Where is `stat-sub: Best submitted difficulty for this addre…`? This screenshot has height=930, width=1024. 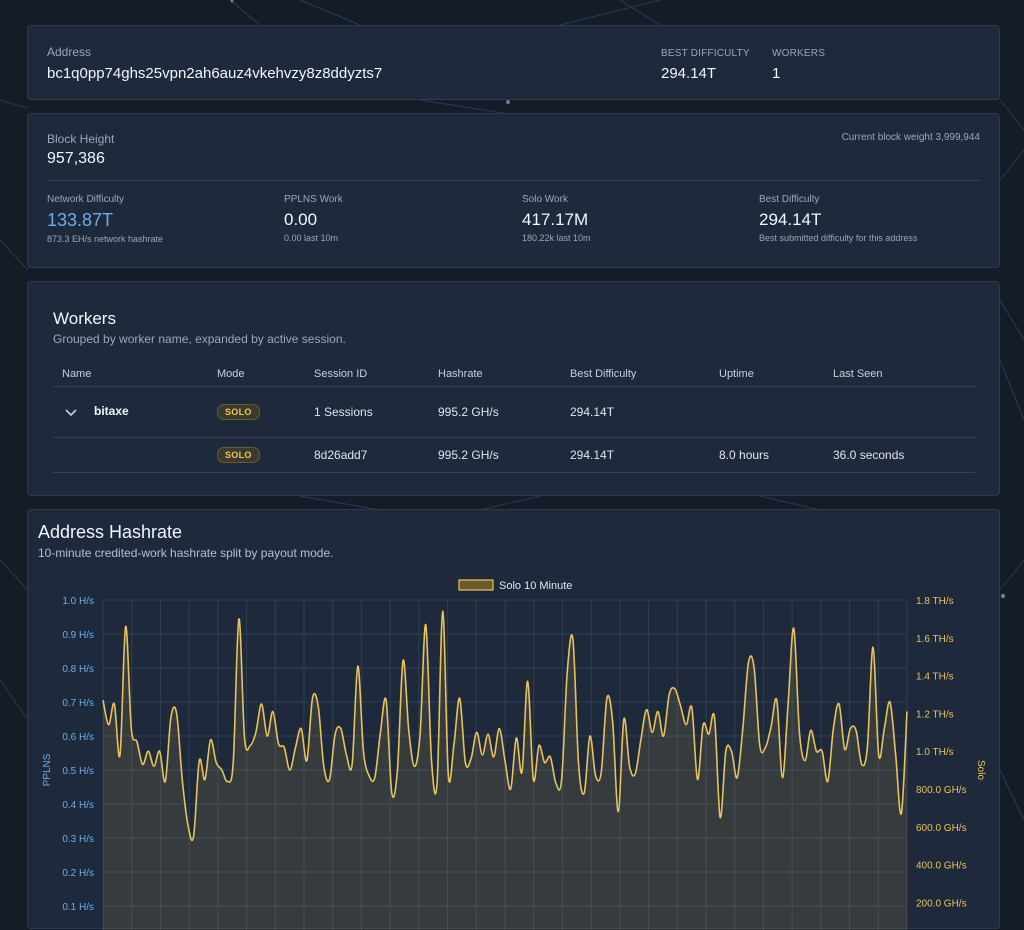
stat-sub: Best submitted difficulty for this addre… is located at coordinates (838, 238).